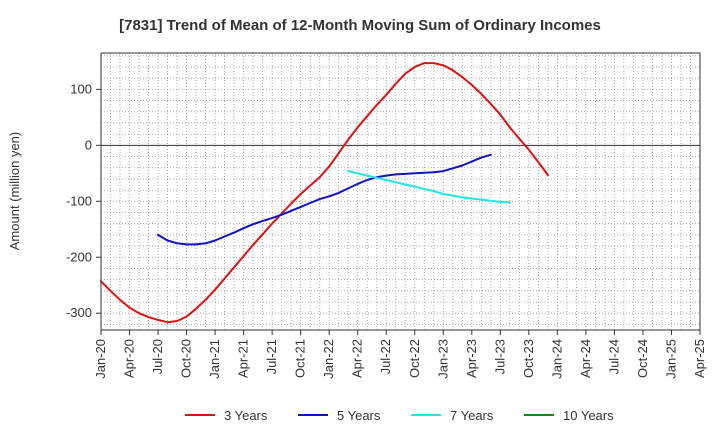 The width and height of the screenshot is (720, 440). I want to click on x-tick-label: Apr-25, so click(699, 358).